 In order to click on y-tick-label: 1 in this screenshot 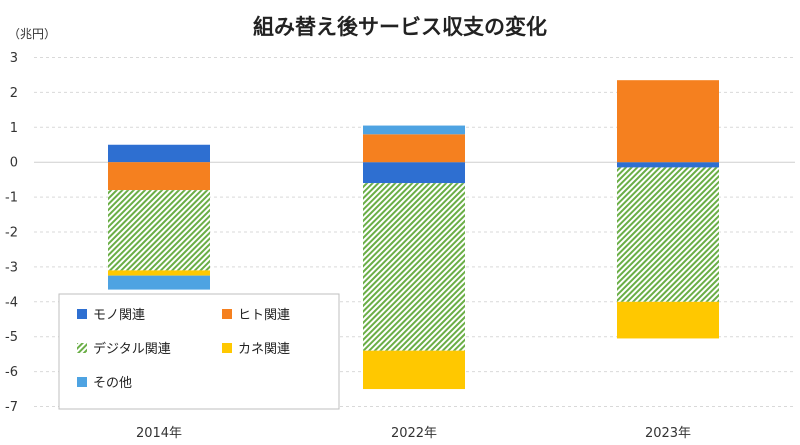, I will do `click(14, 128)`.